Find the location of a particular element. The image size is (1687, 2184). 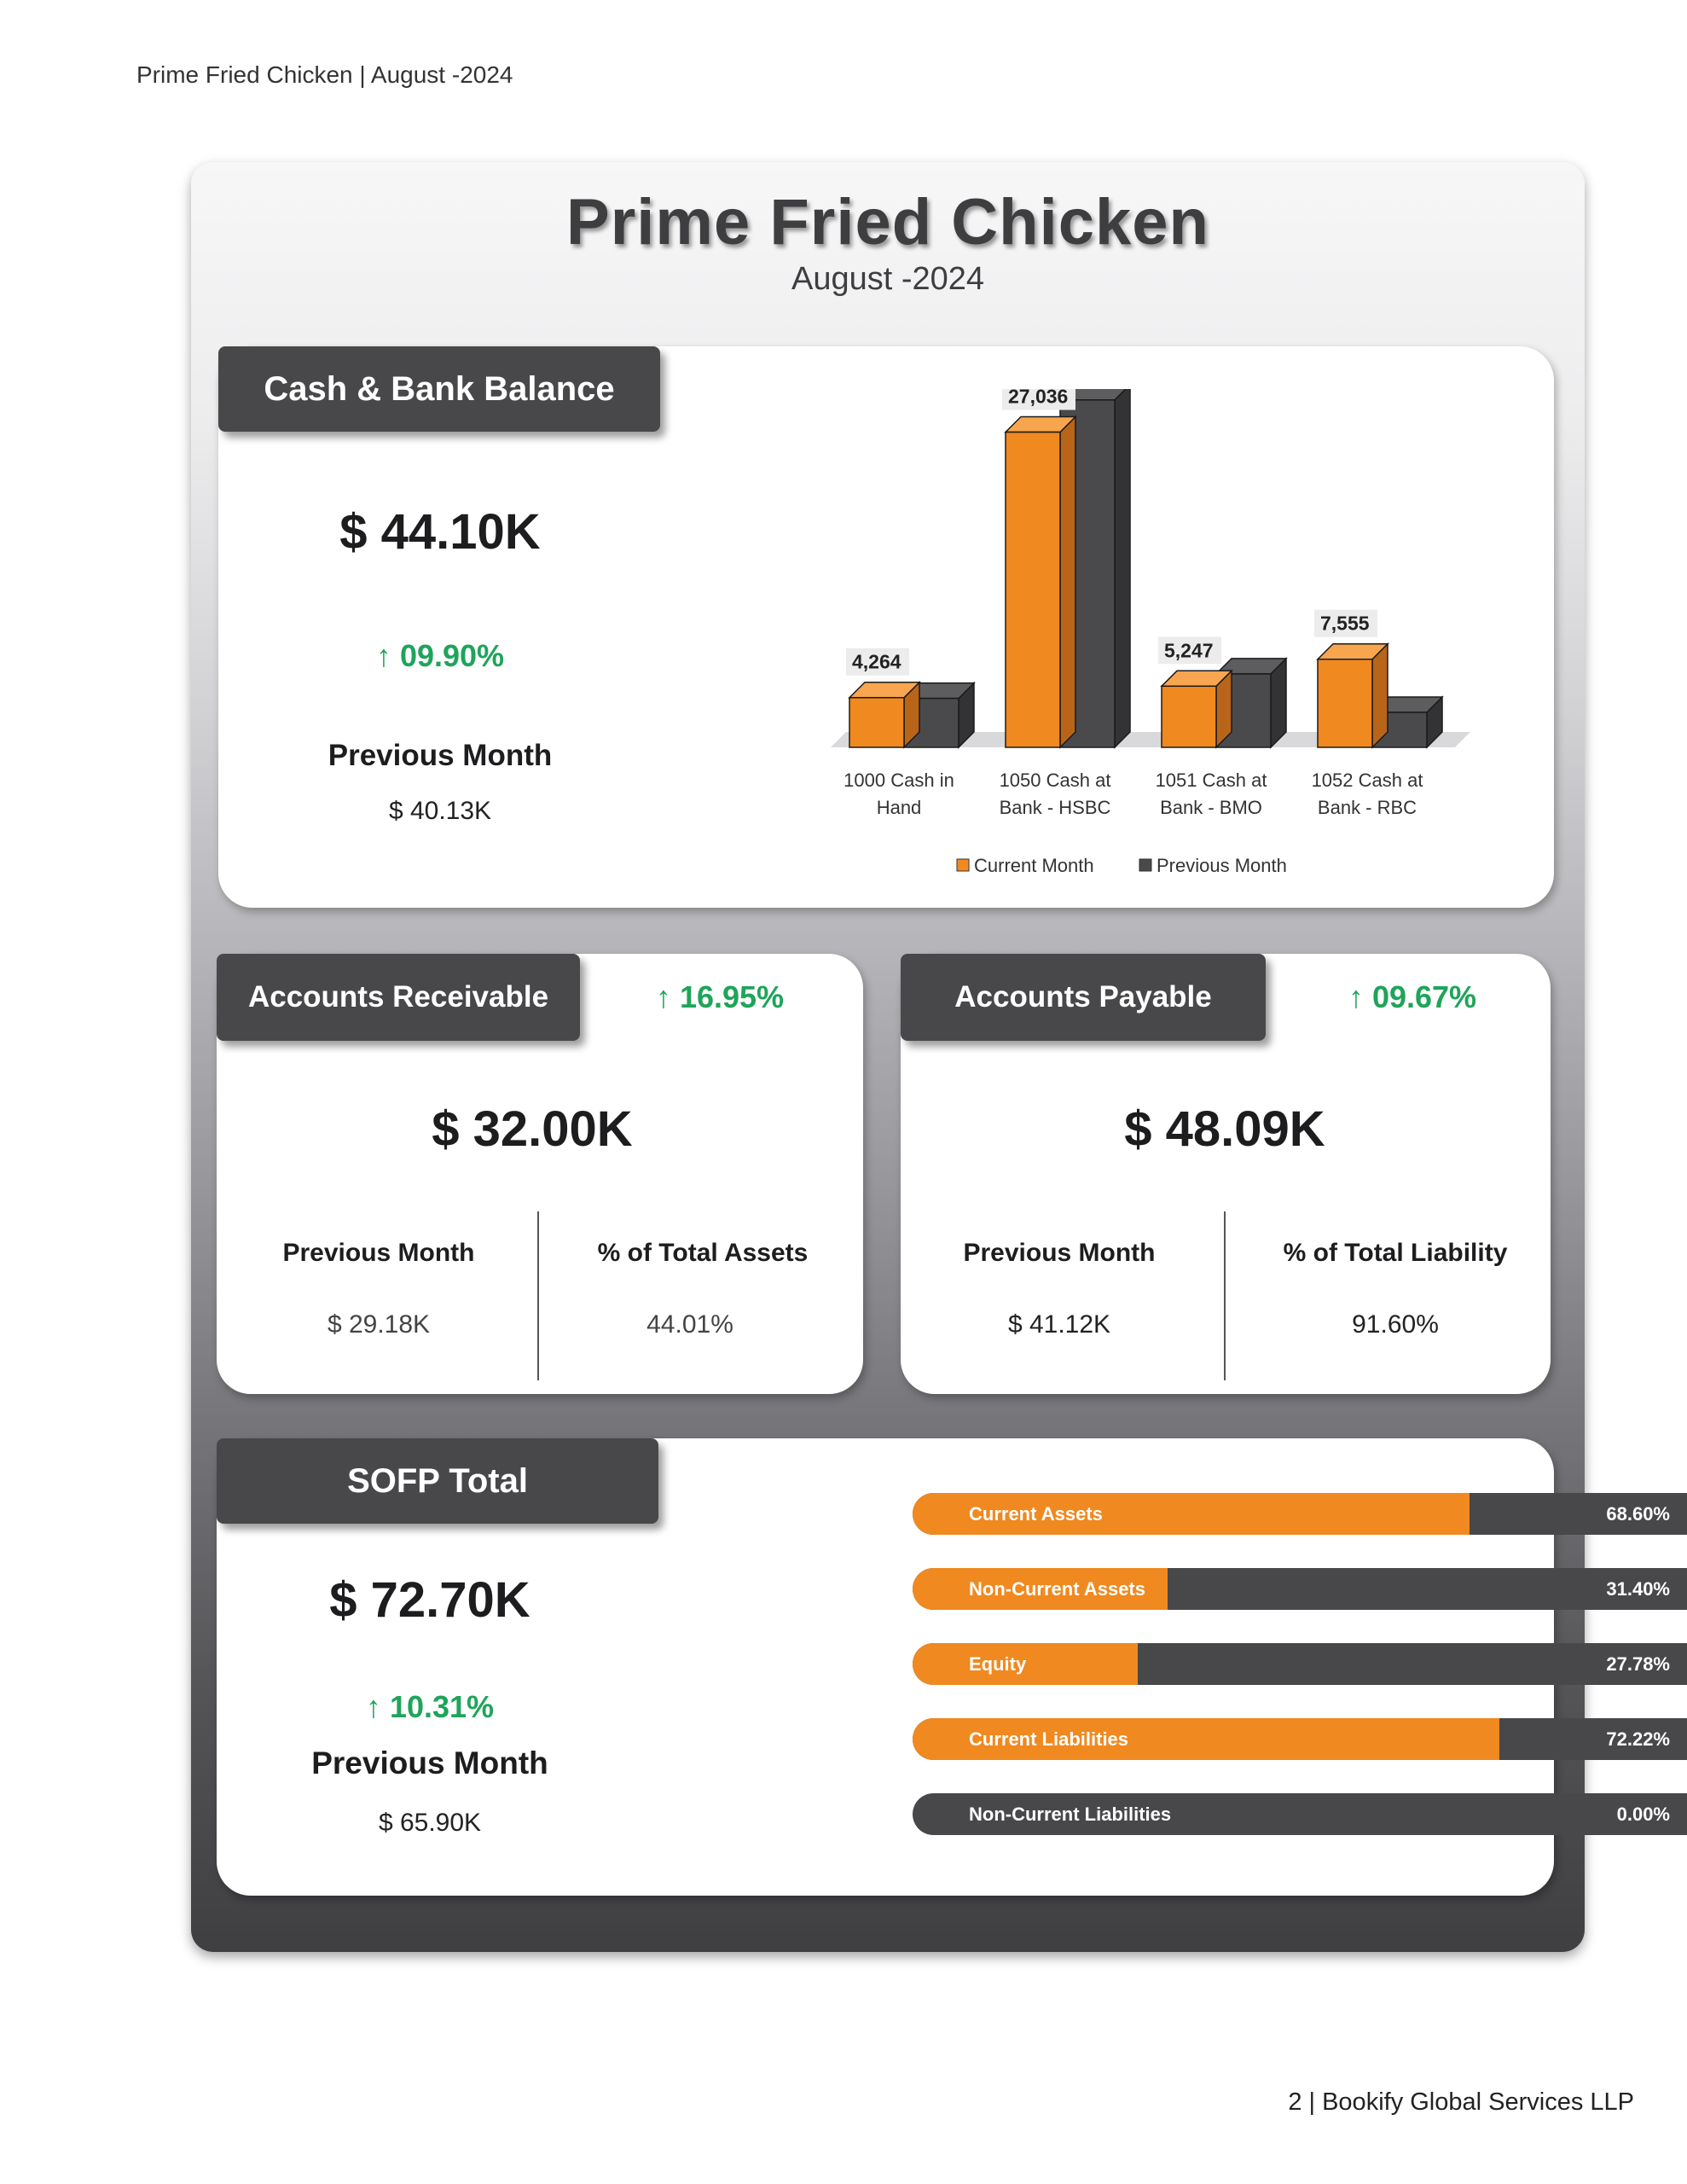

accounts-payable-header: Accounts Payable is located at coordinates (1083, 998).